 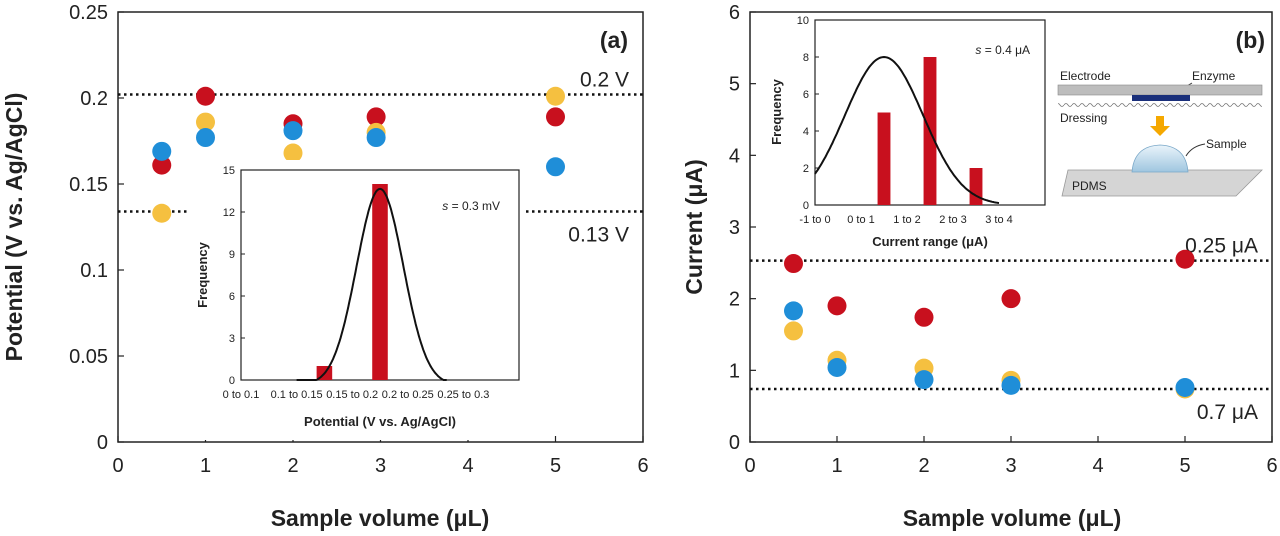 I want to click on inset-y-tick-label: 15, so click(x=229, y=171).